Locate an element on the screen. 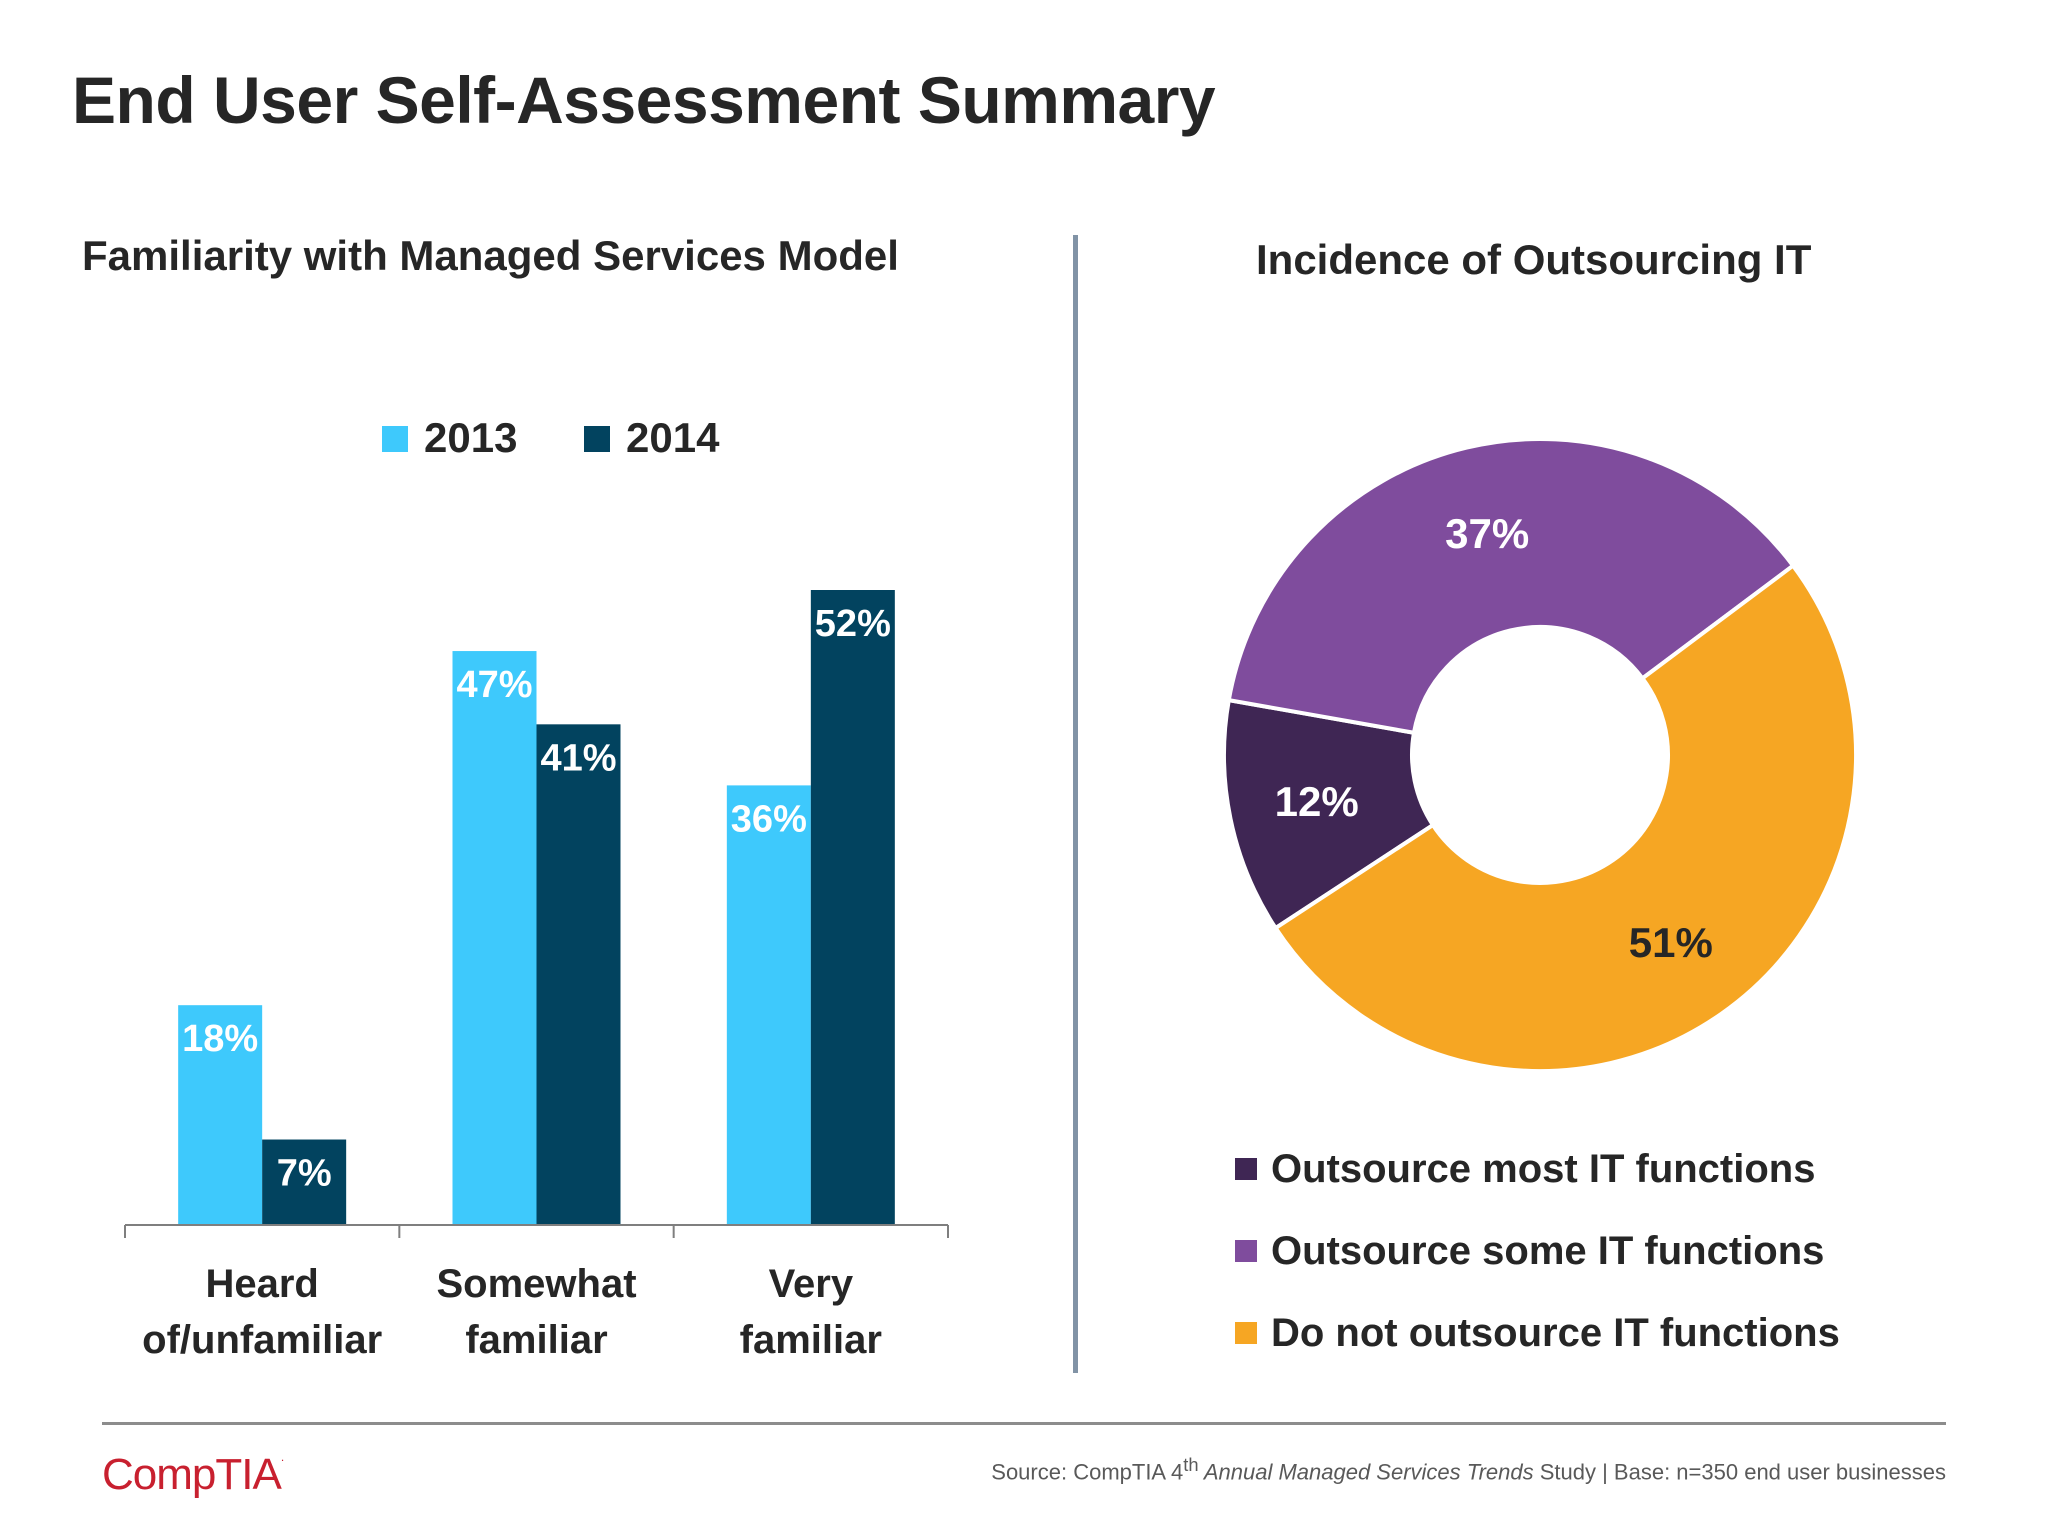 Image resolution: width=2048 pixels, height=1536 pixels. legend-swatch-outsource-some is located at coordinates (1246, 1251).